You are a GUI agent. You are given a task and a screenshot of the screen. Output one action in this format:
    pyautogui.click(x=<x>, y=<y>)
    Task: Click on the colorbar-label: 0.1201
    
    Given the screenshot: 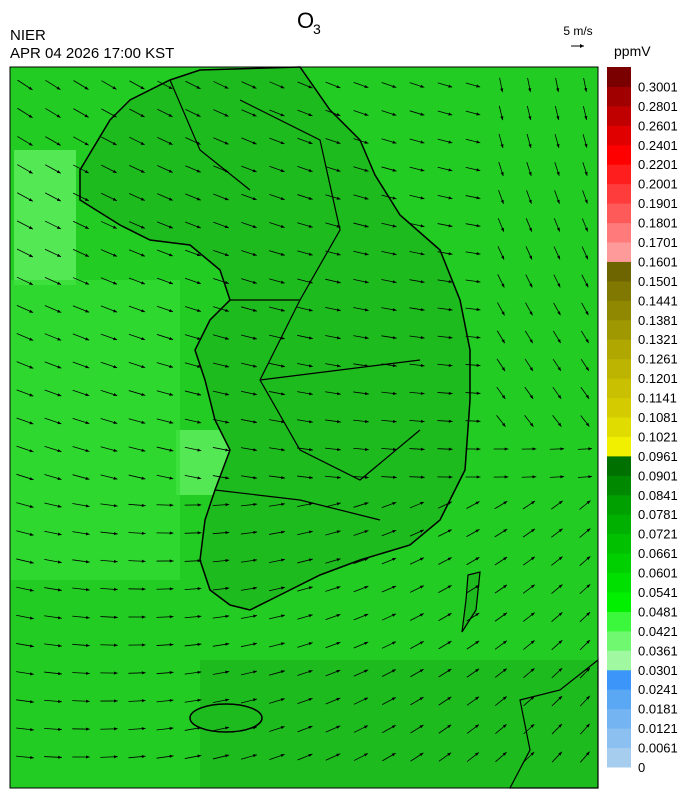 What is the action you would take?
    pyautogui.click(x=658, y=378)
    